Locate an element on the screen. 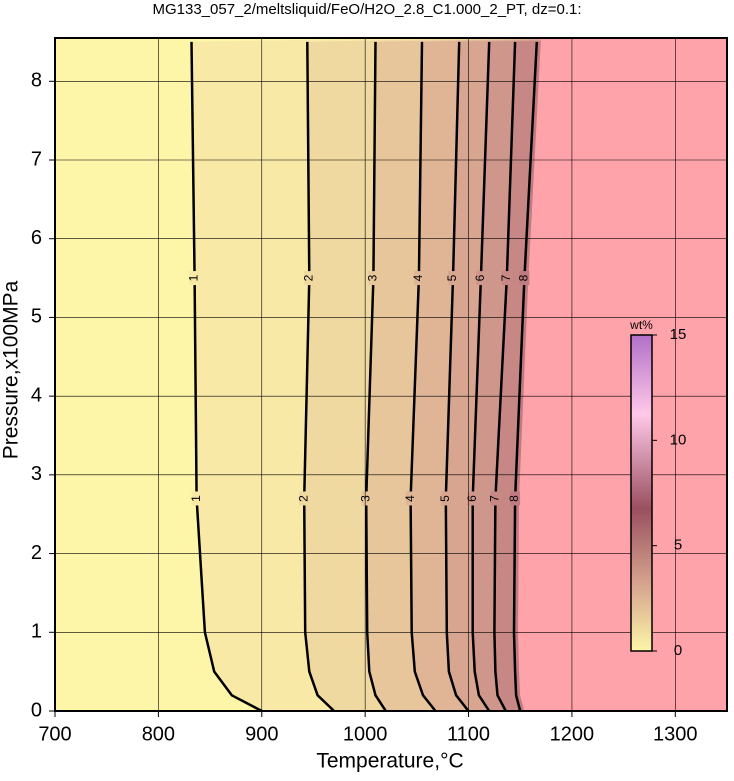 This screenshot has width=734, height=781. contour-label: 3 is located at coordinates (373, 277).